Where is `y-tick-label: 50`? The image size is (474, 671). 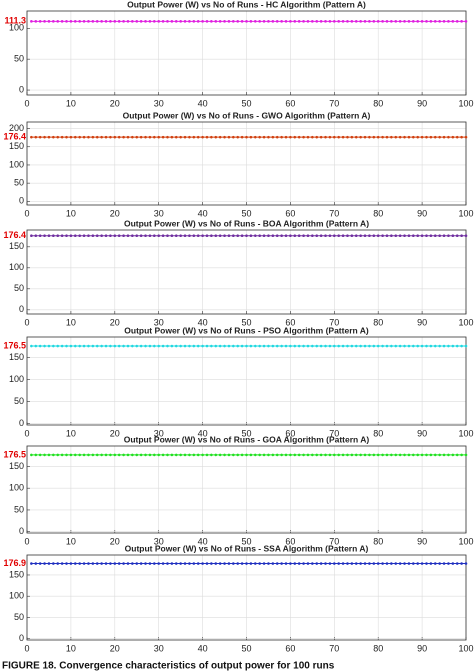 y-tick-label: 50 is located at coordinates (19, 509).